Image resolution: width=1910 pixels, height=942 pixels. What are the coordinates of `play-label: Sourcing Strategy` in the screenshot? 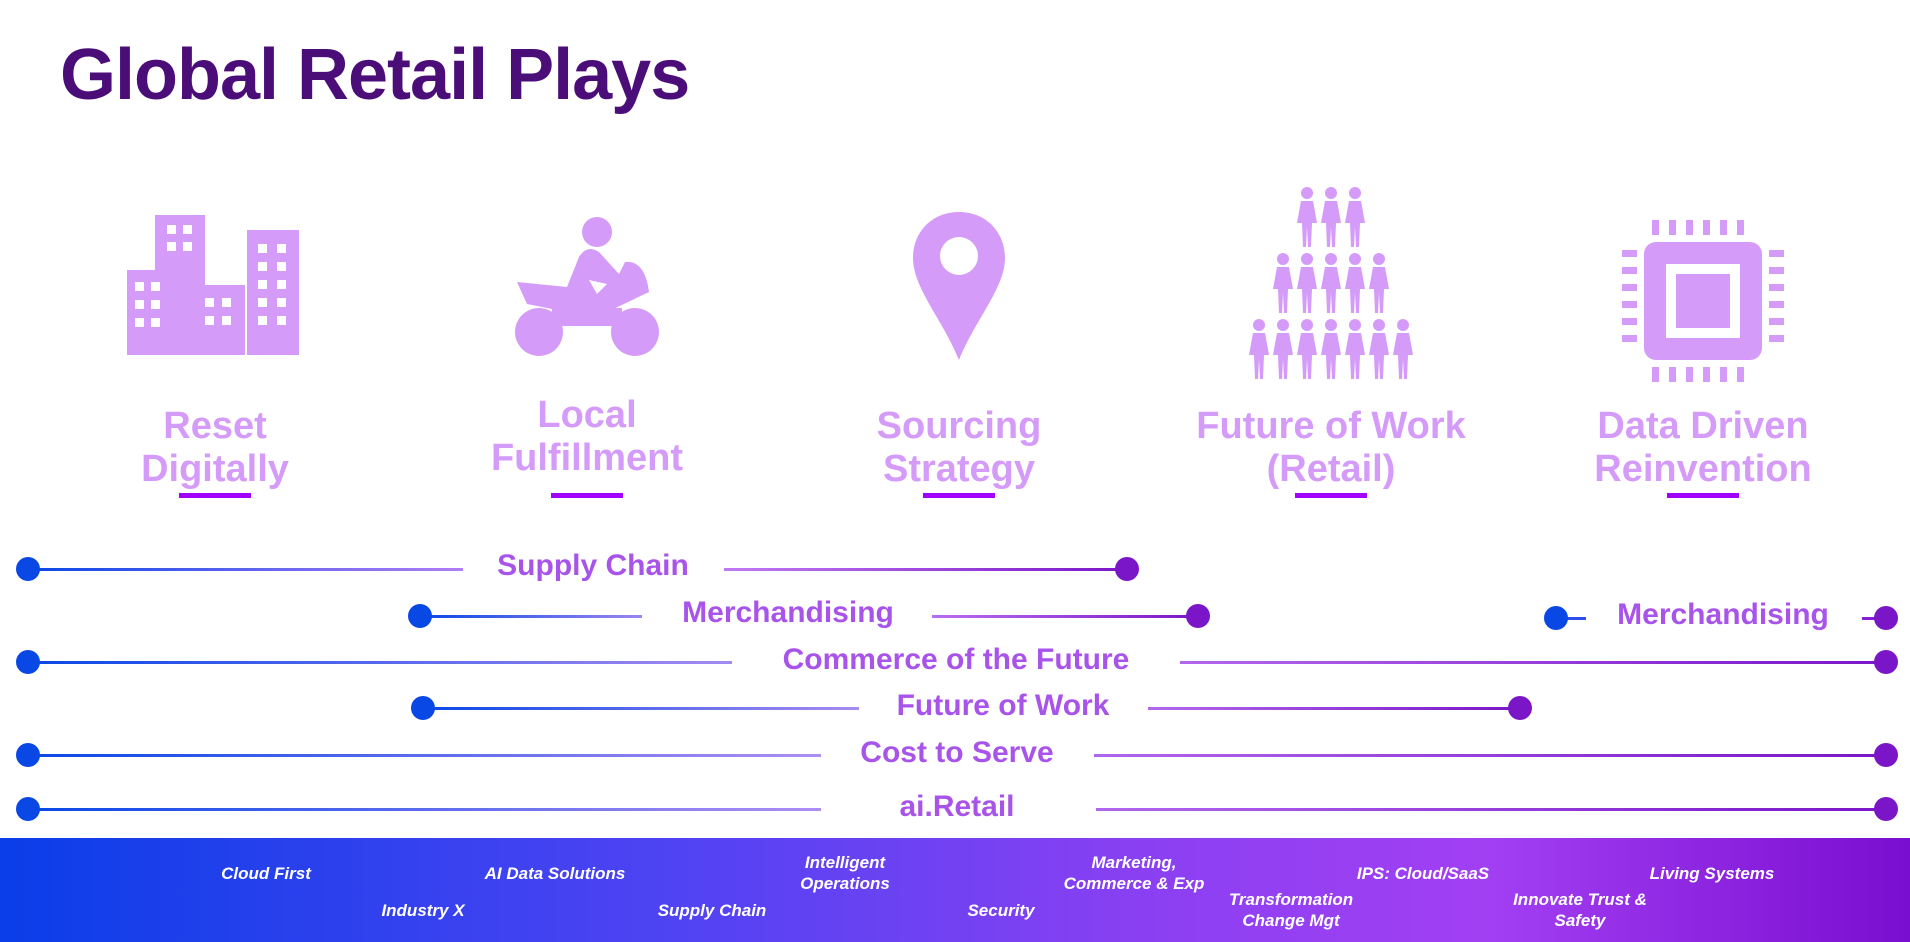 It's located at (959, 447).